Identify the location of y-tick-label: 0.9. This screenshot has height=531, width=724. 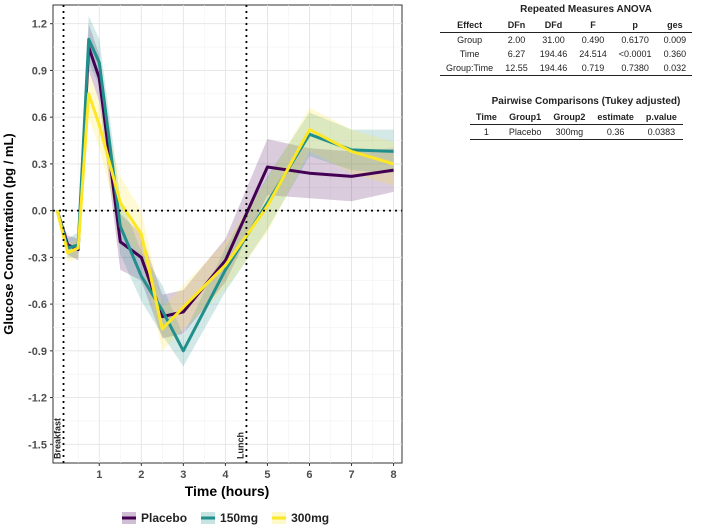
(39, 71).